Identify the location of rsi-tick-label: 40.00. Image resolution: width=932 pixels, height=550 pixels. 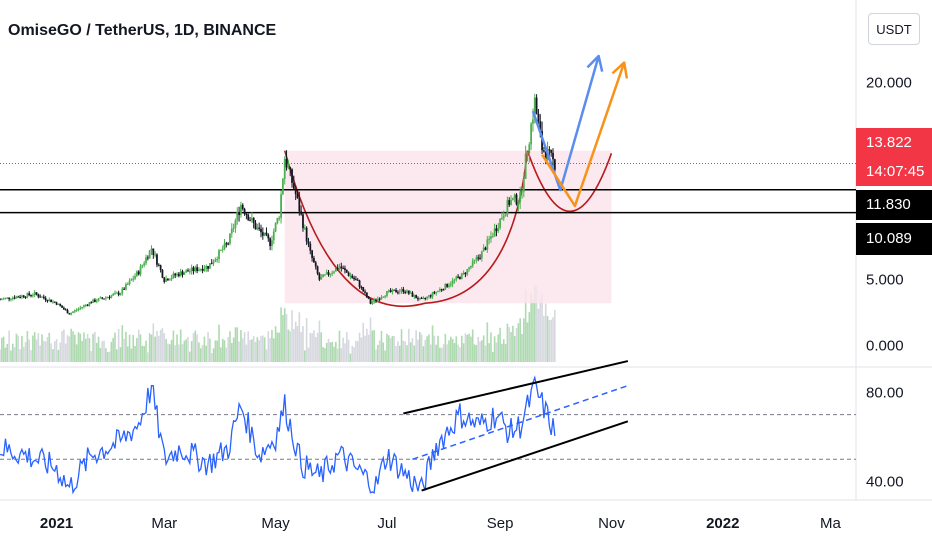
(885, 482).